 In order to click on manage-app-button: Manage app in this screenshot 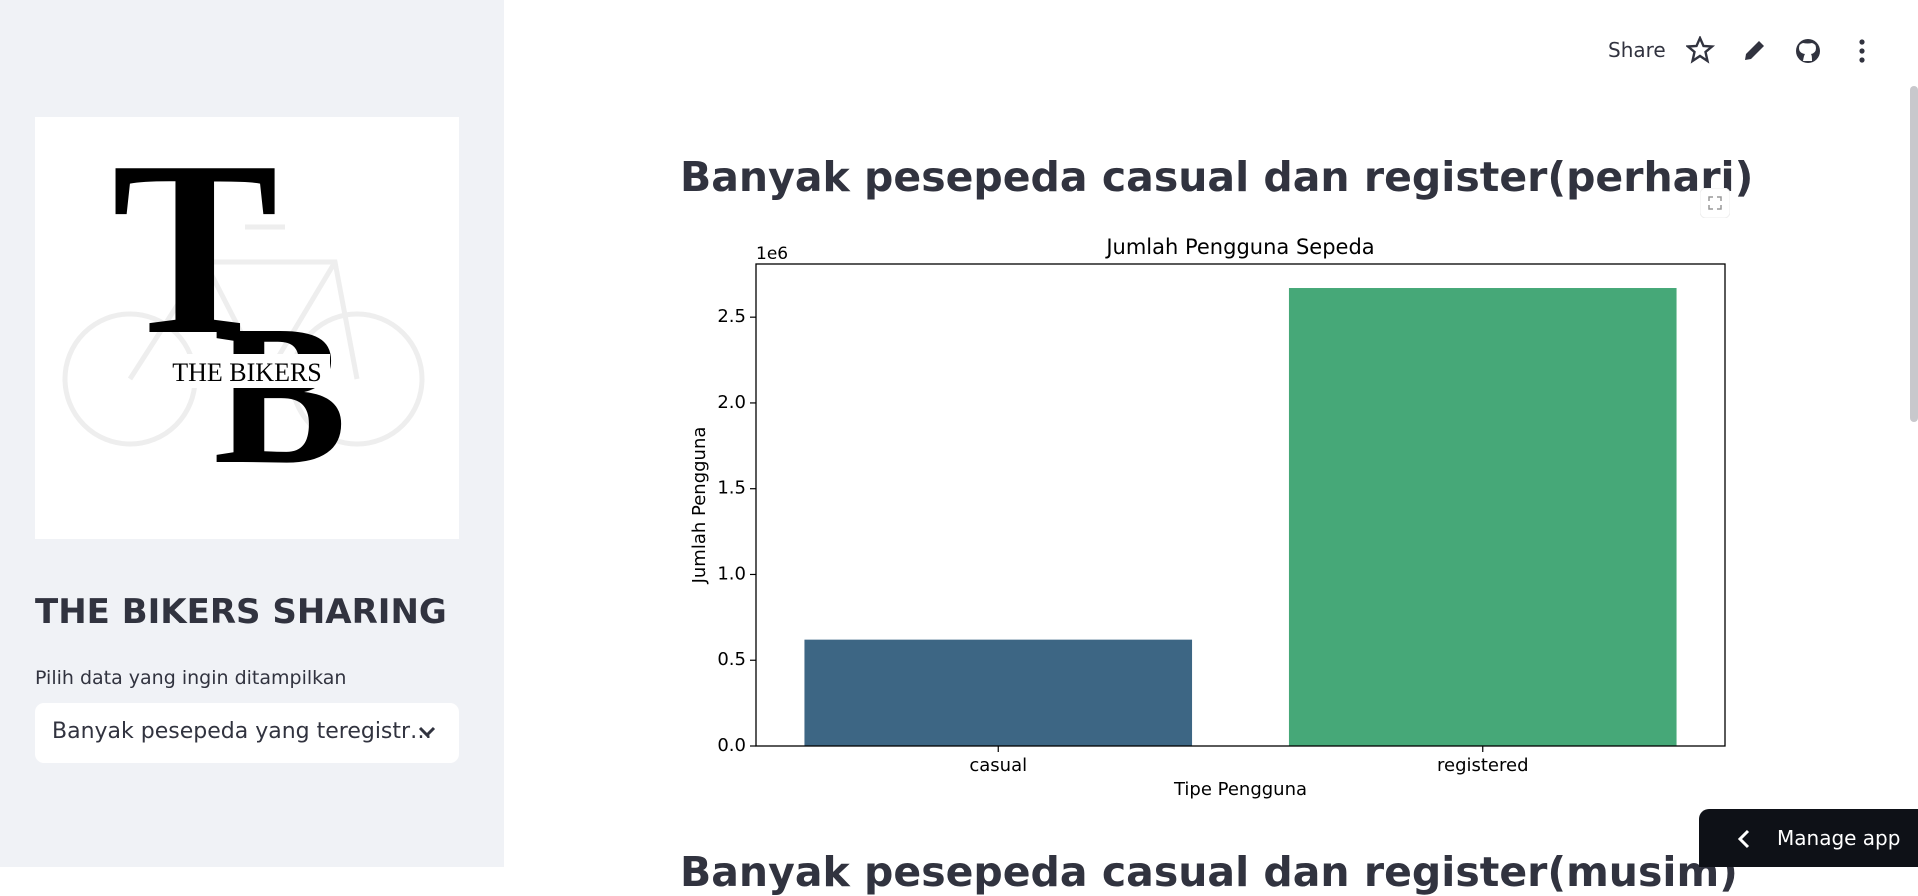, I will do `click(1808, 838)`.